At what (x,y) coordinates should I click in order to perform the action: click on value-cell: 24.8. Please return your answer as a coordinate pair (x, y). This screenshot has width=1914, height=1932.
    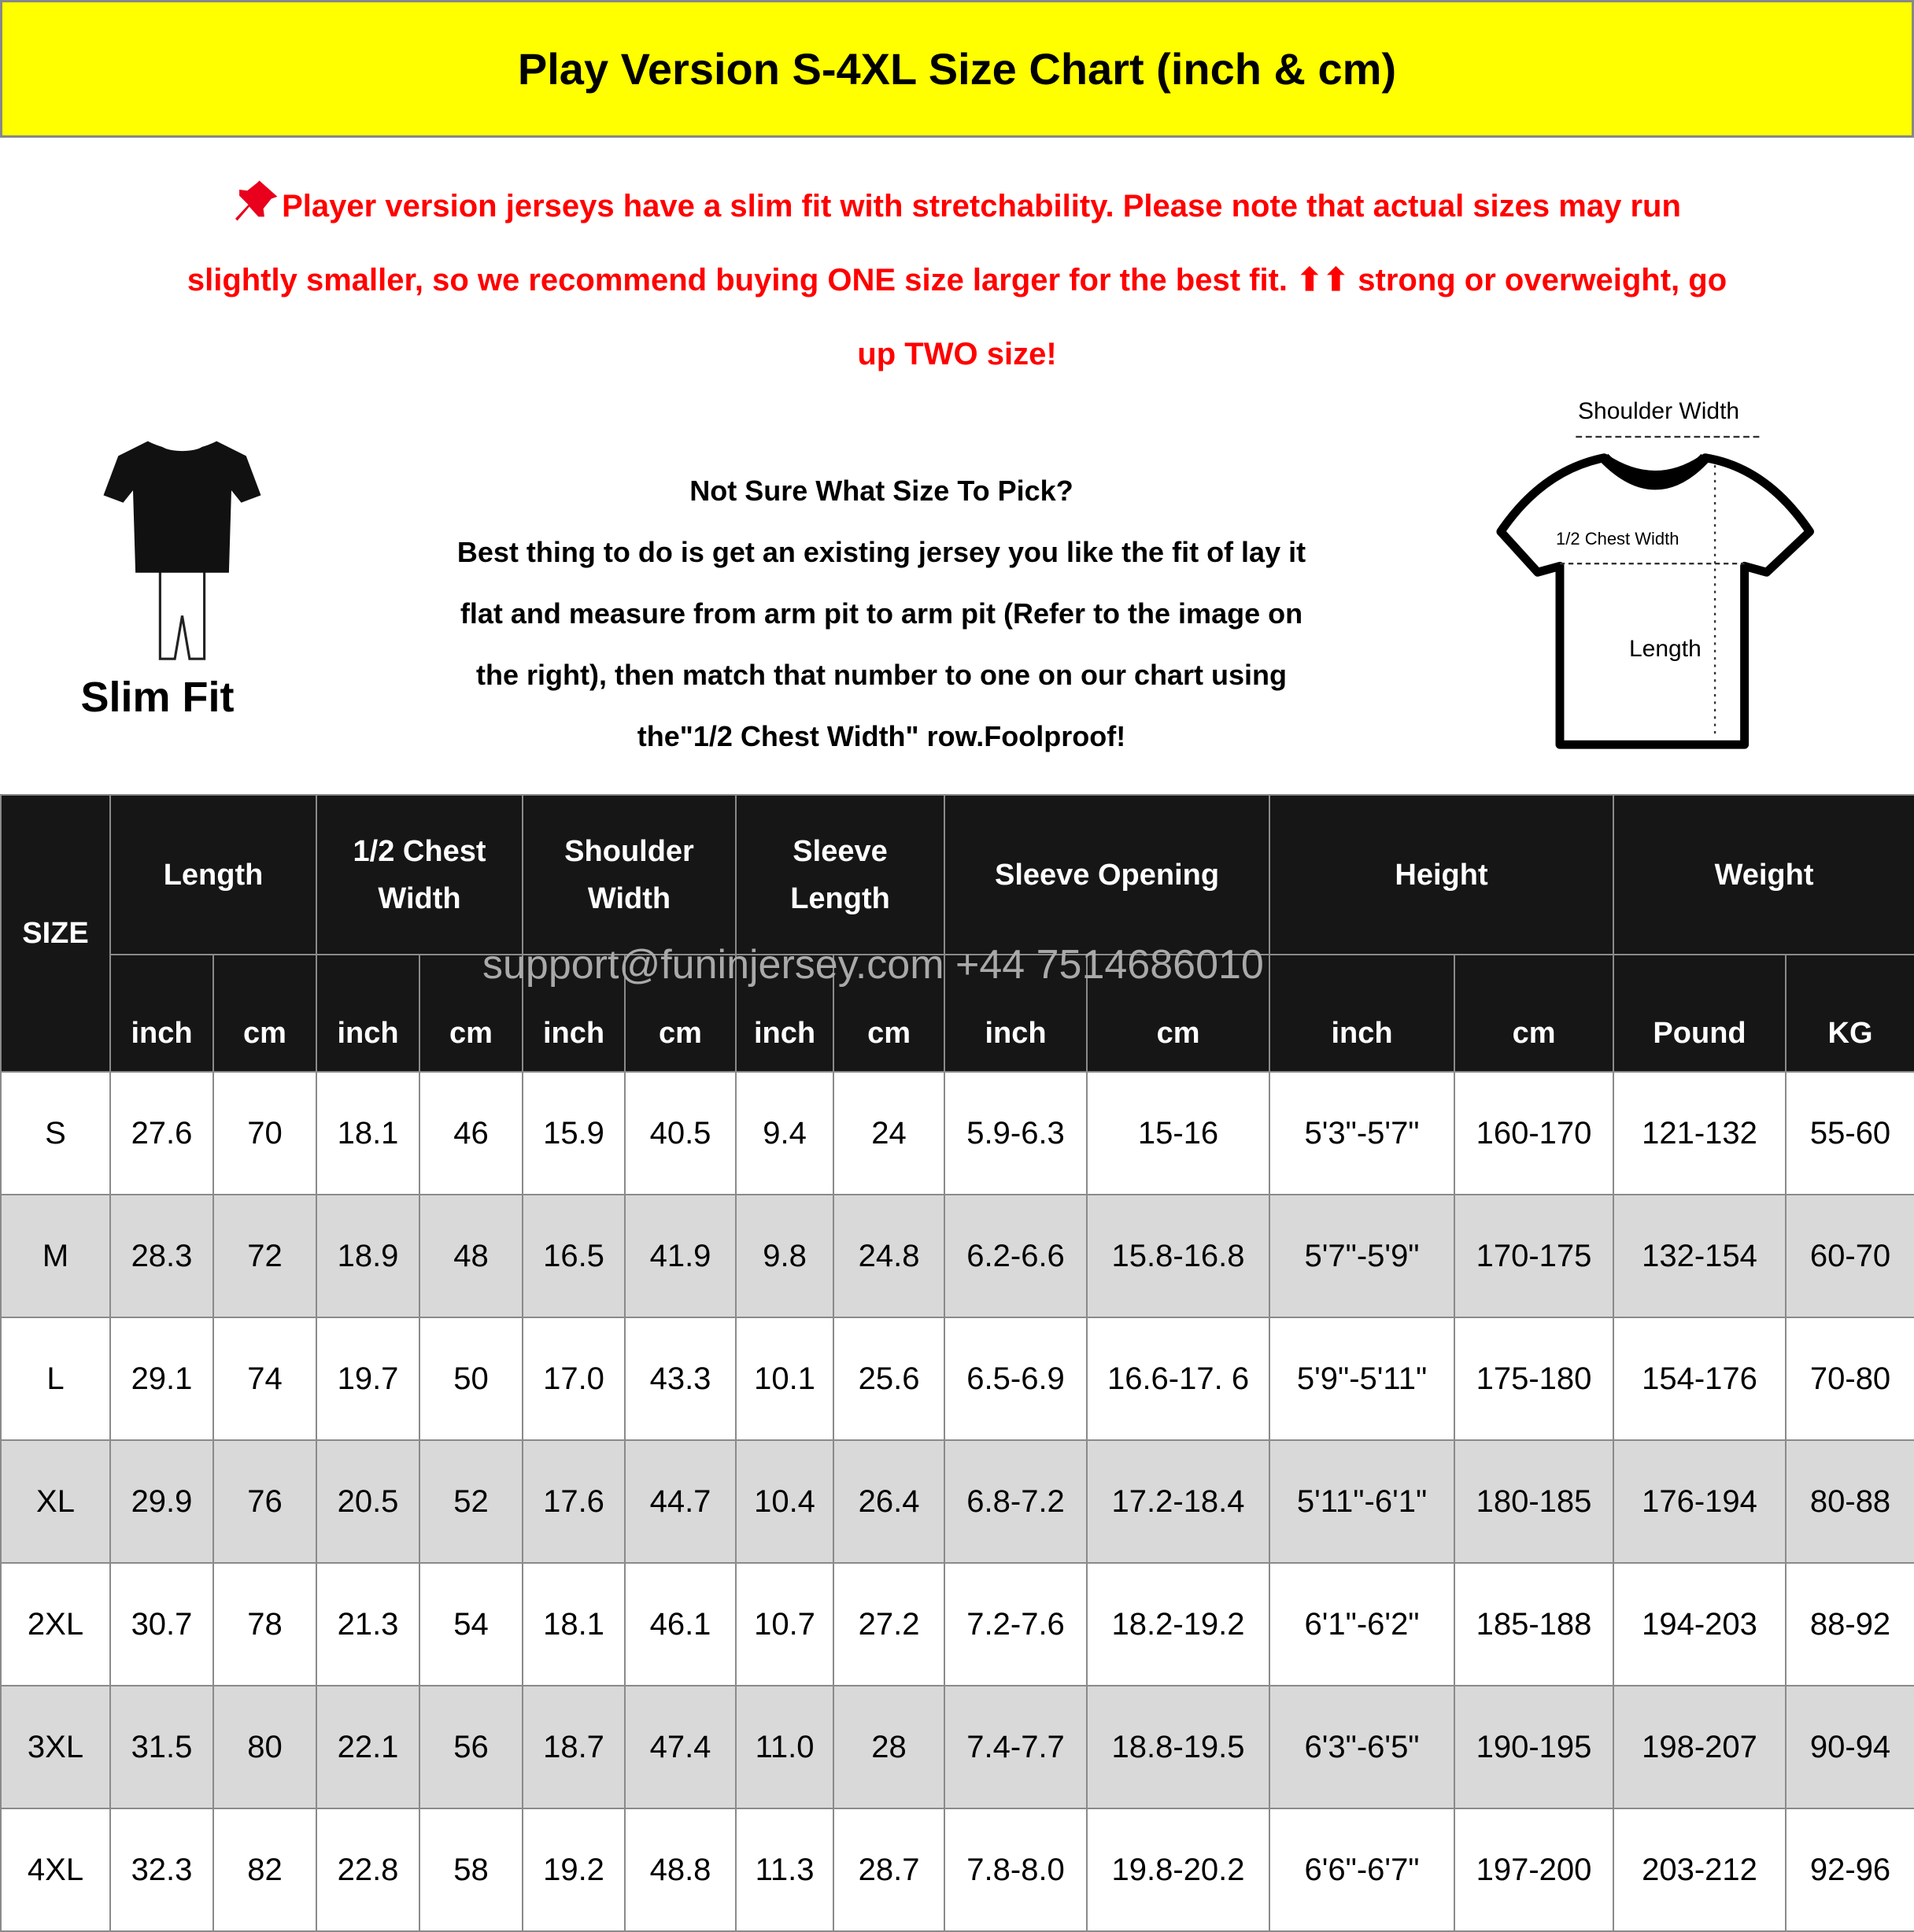
    Looking at the image, I should click on (890, 1256).